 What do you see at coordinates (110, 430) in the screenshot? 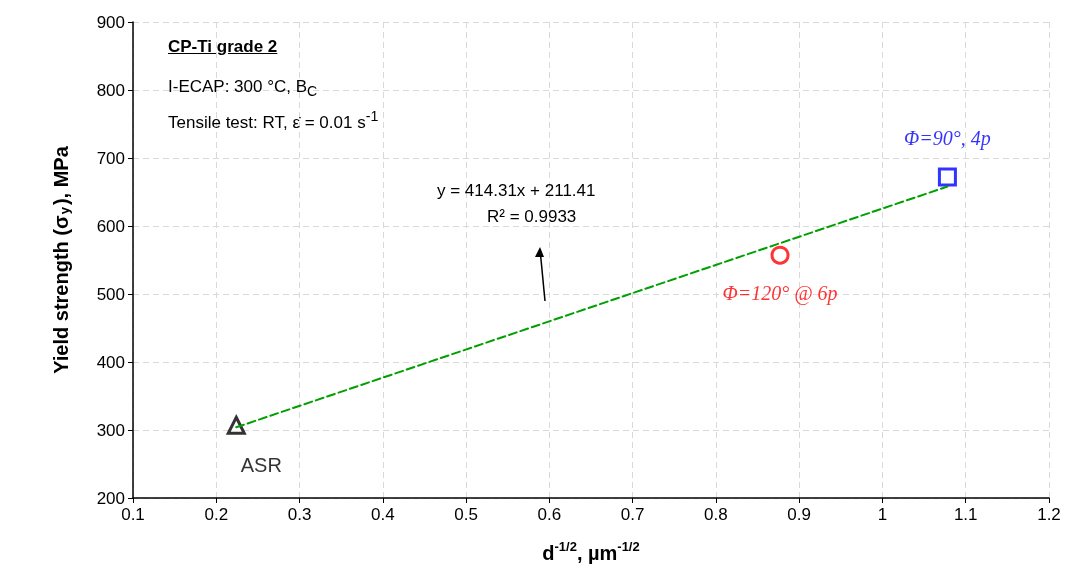
I see `y-tick-label: 300` at bounding box center [110, 430].